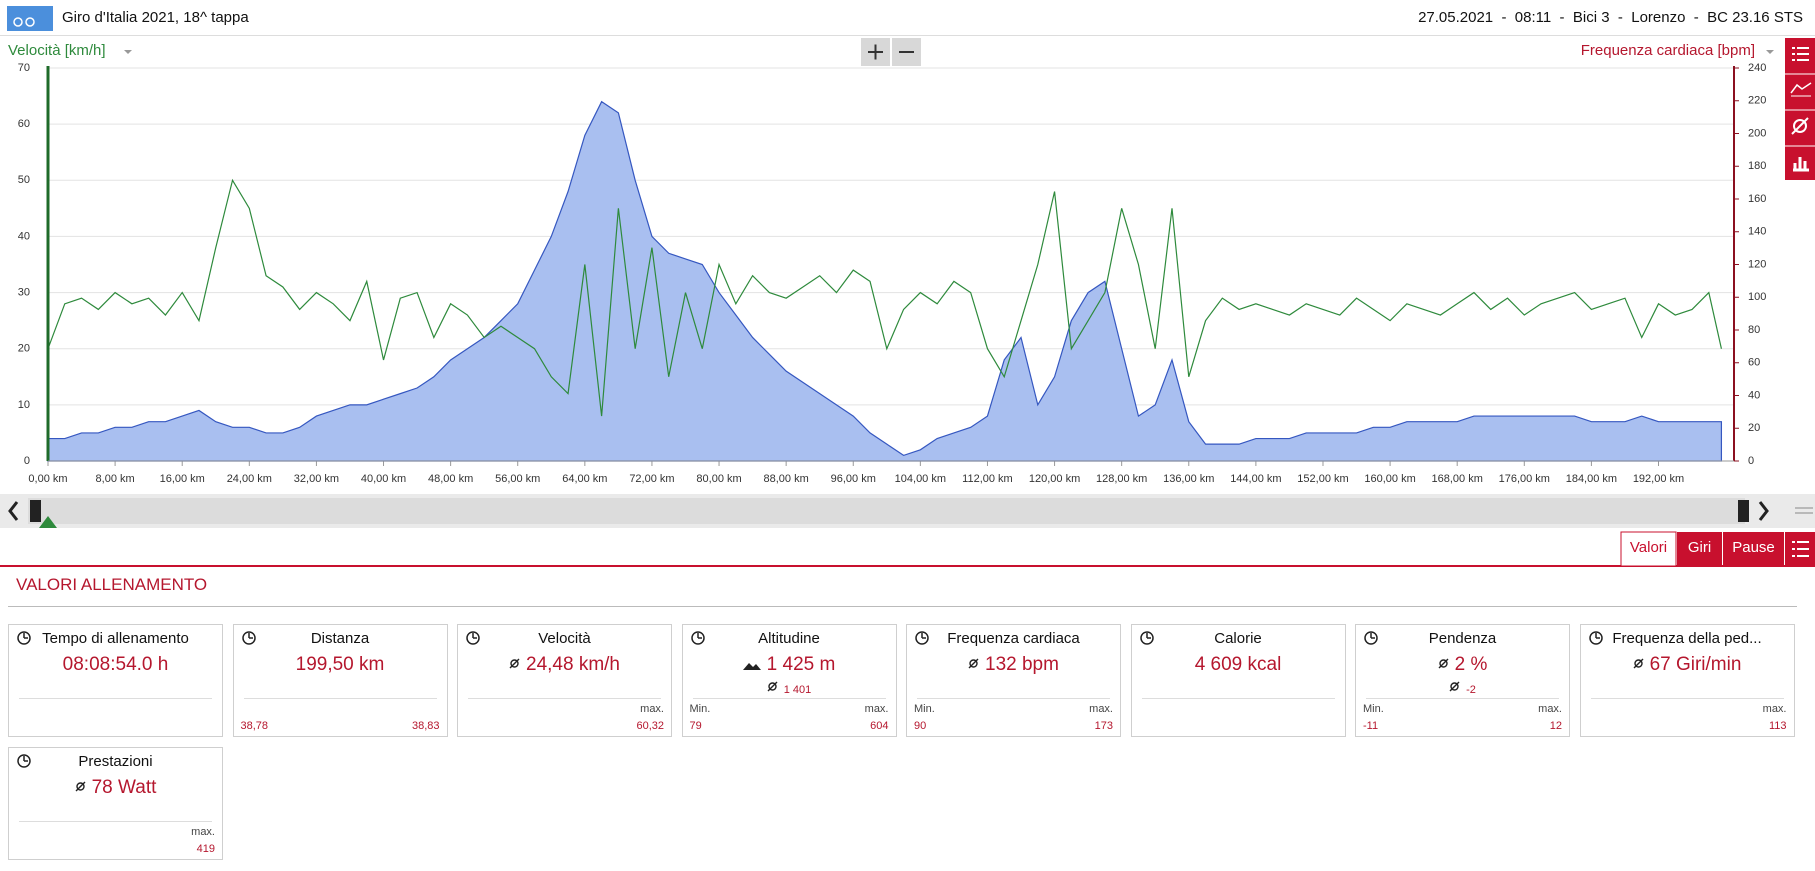  Describe the element at coordinates (1777, 726) in the screenshot. I see `card-right-value: 113` at that location.